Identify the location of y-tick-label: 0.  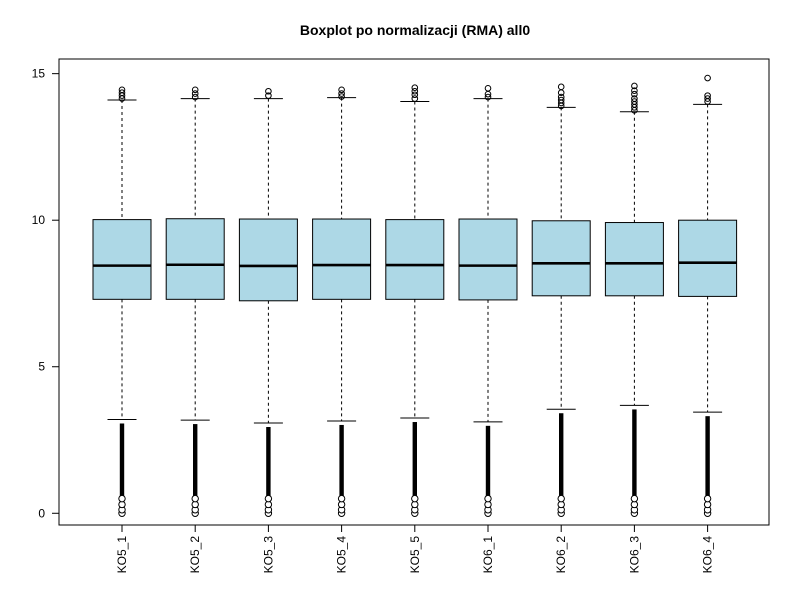
(41, 513).